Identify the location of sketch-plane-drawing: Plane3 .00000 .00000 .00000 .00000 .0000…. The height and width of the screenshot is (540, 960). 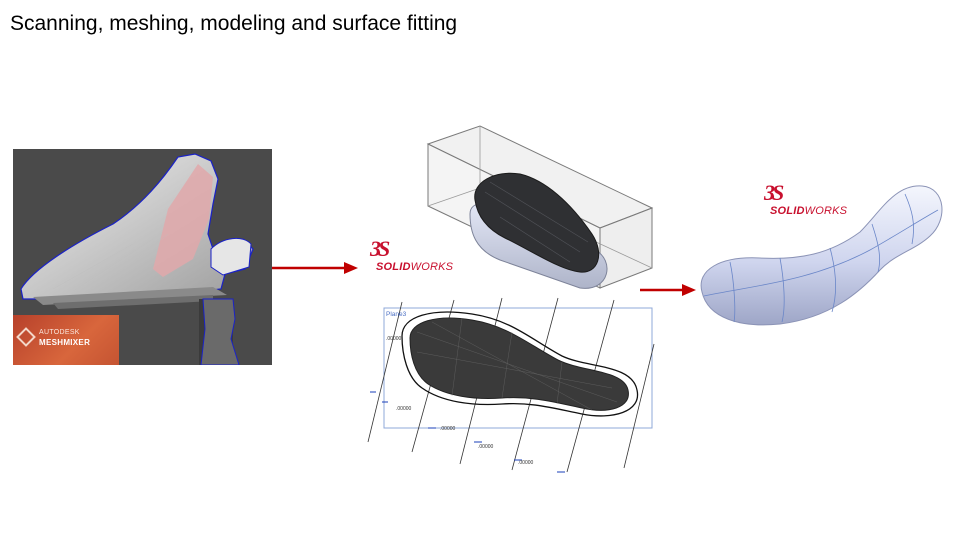
(511, 385).